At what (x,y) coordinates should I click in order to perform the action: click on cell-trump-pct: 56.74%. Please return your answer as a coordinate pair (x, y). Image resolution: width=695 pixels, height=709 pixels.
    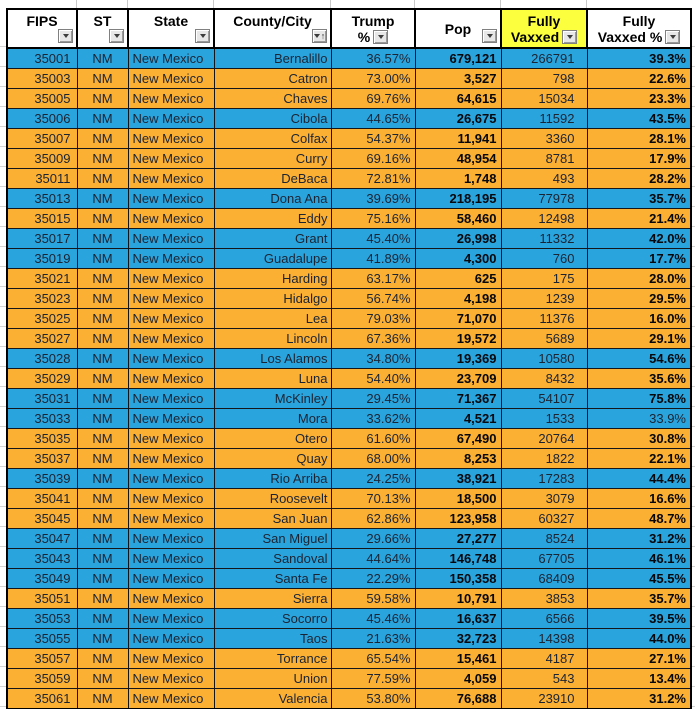
    Looking at the image, I should click on (373, 298).